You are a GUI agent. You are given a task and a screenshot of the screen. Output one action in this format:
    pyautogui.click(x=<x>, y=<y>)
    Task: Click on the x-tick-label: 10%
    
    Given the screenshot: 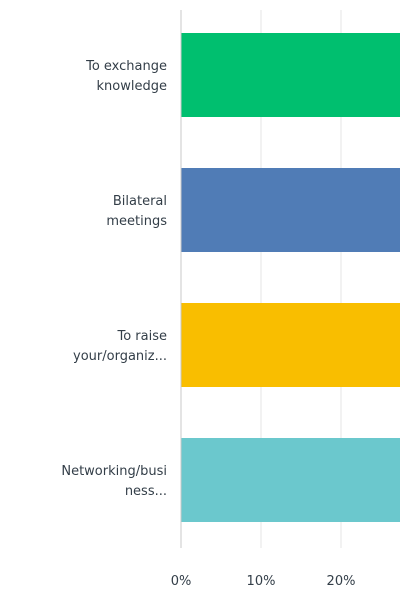 What is the action you would take?
    pyautogui.click(x=261, y=581)
    